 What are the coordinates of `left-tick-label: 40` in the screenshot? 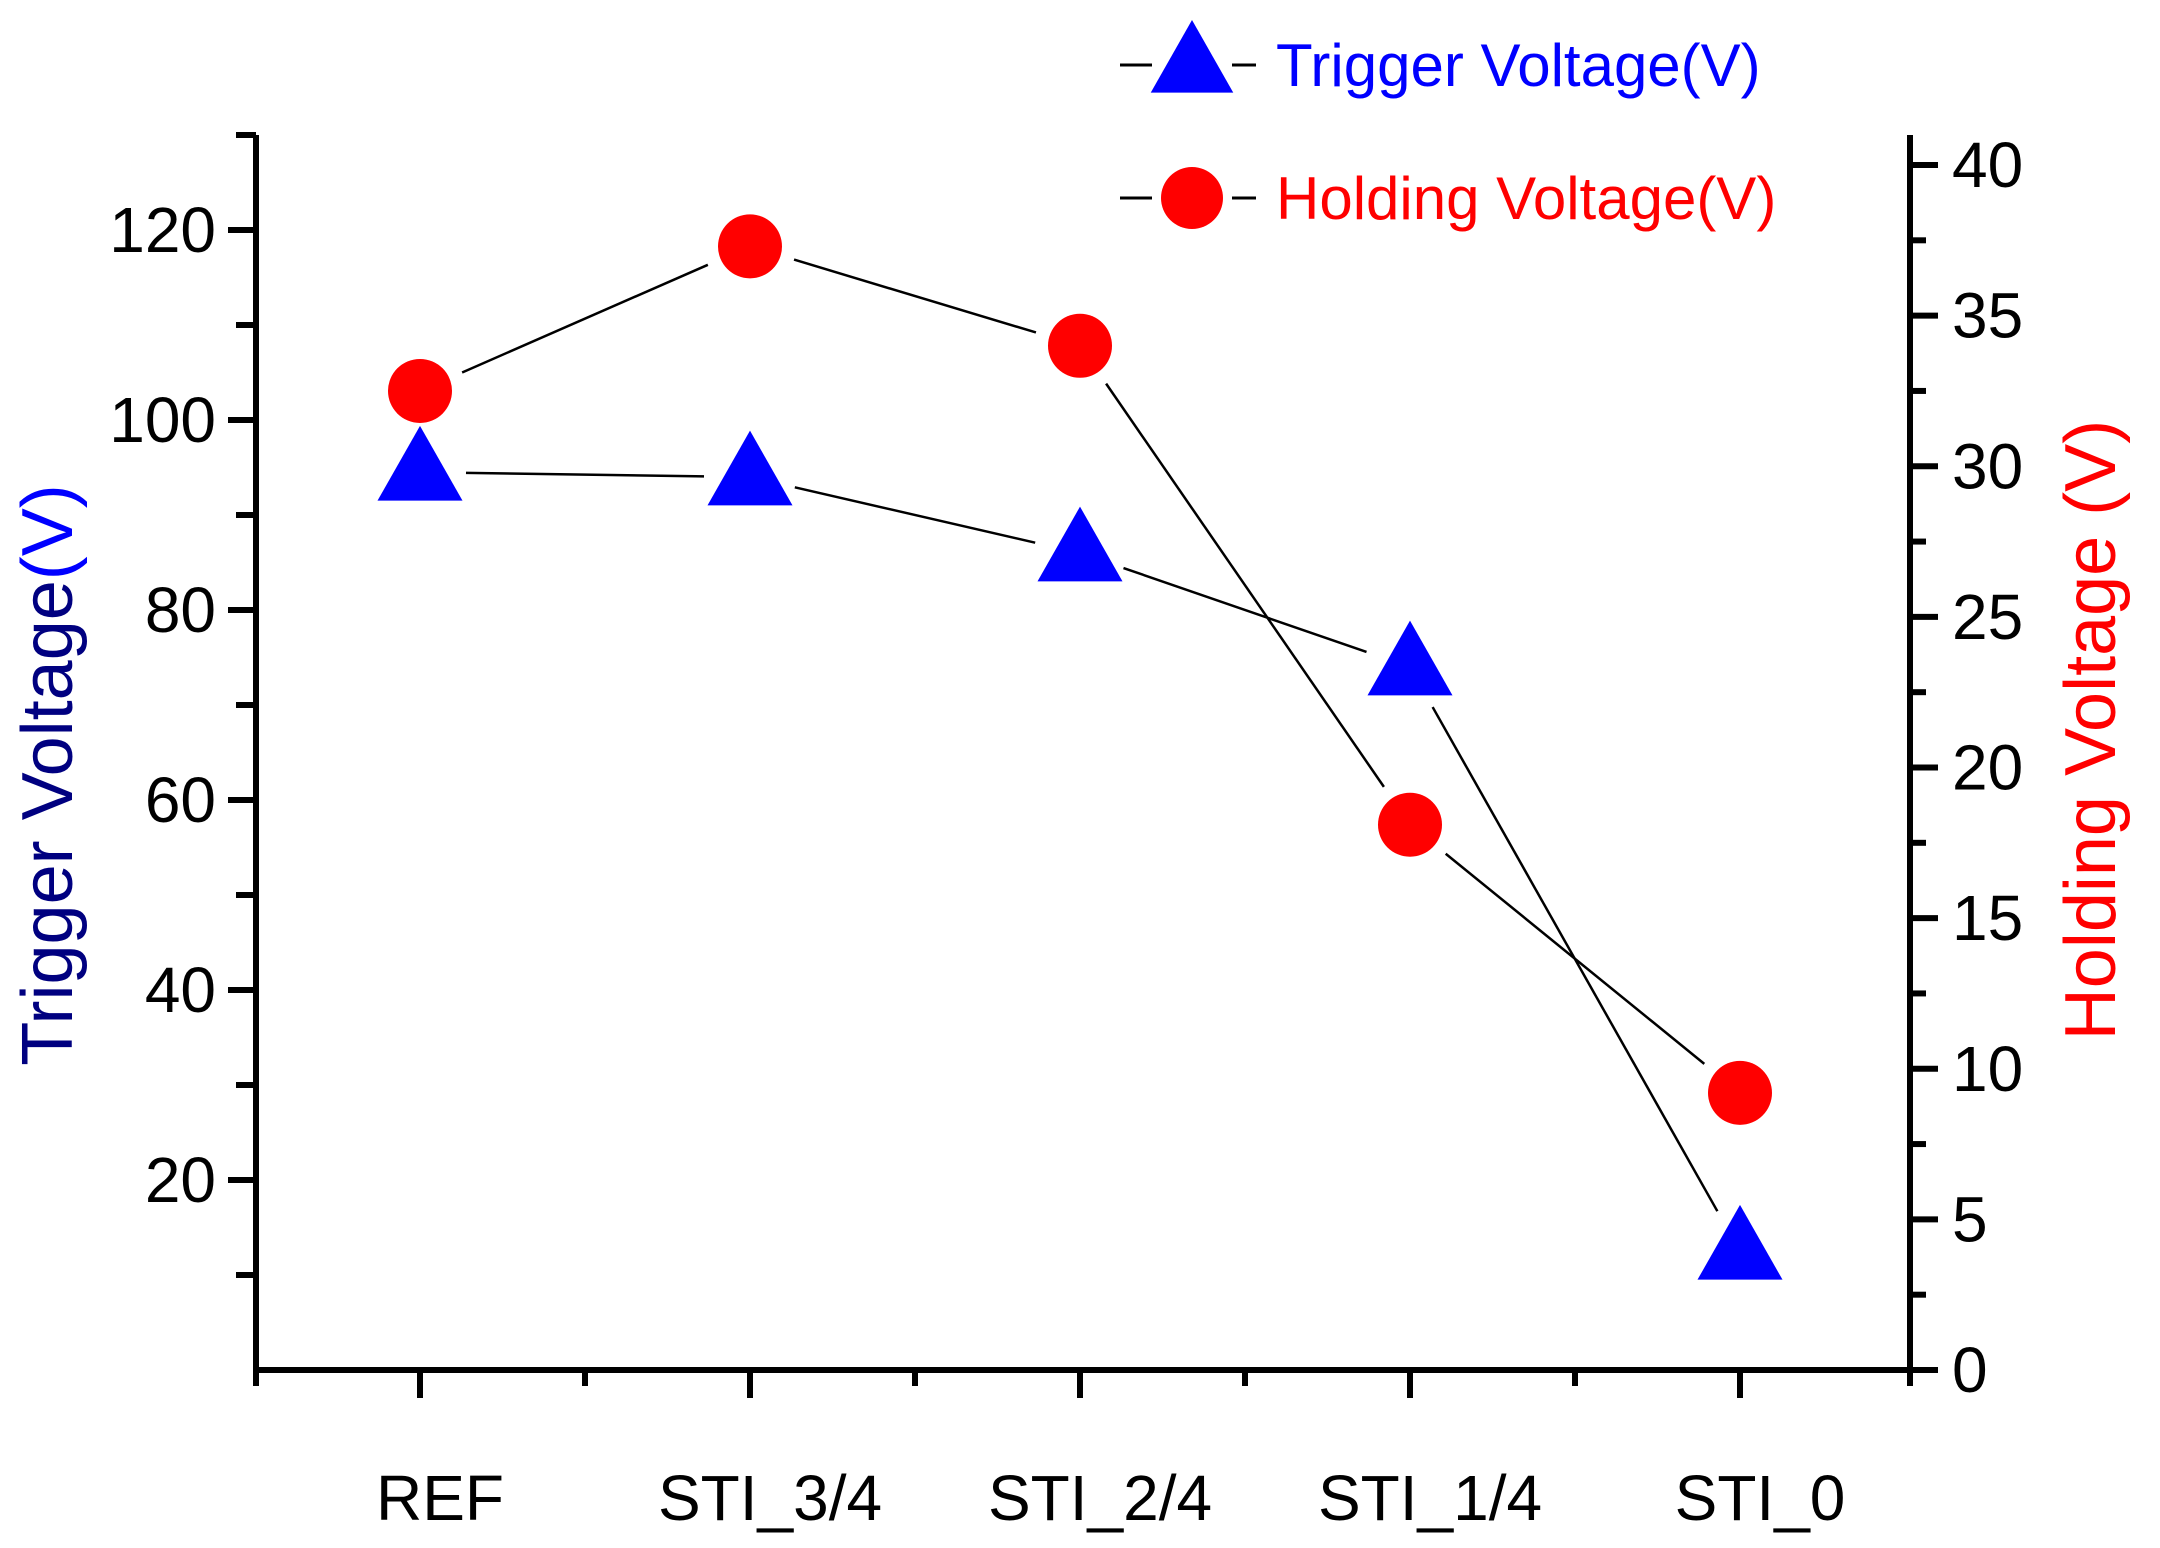 It's located at (180, 990).